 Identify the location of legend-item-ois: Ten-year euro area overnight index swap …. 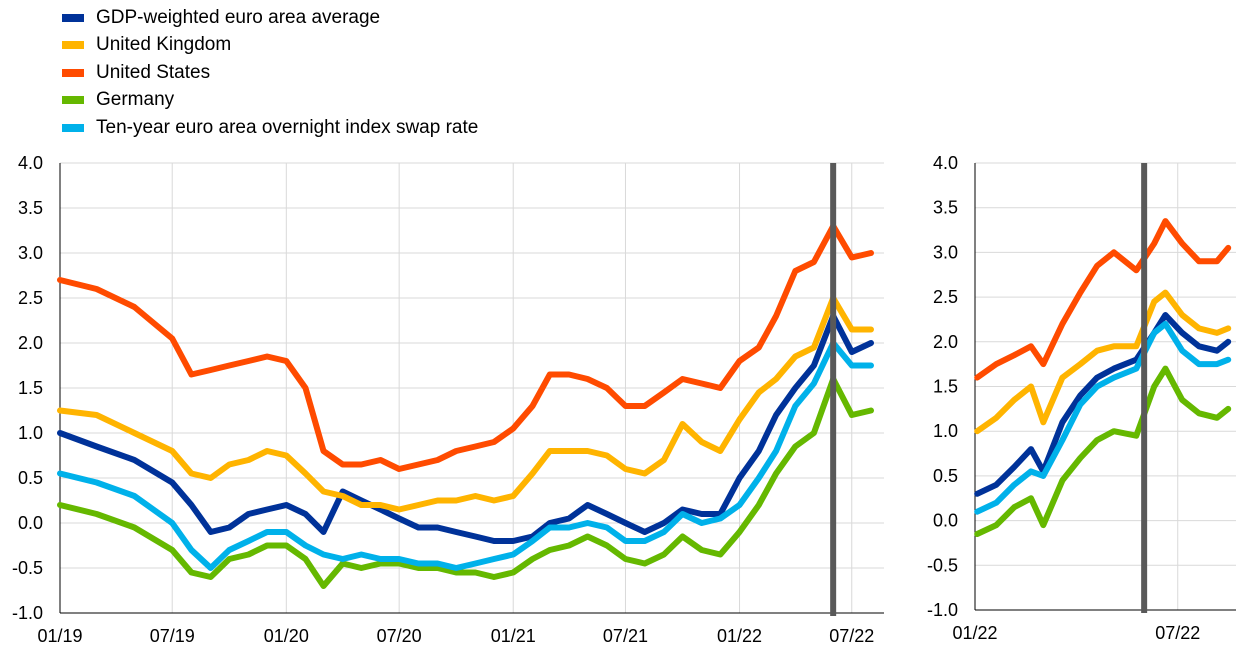
(270, 128).